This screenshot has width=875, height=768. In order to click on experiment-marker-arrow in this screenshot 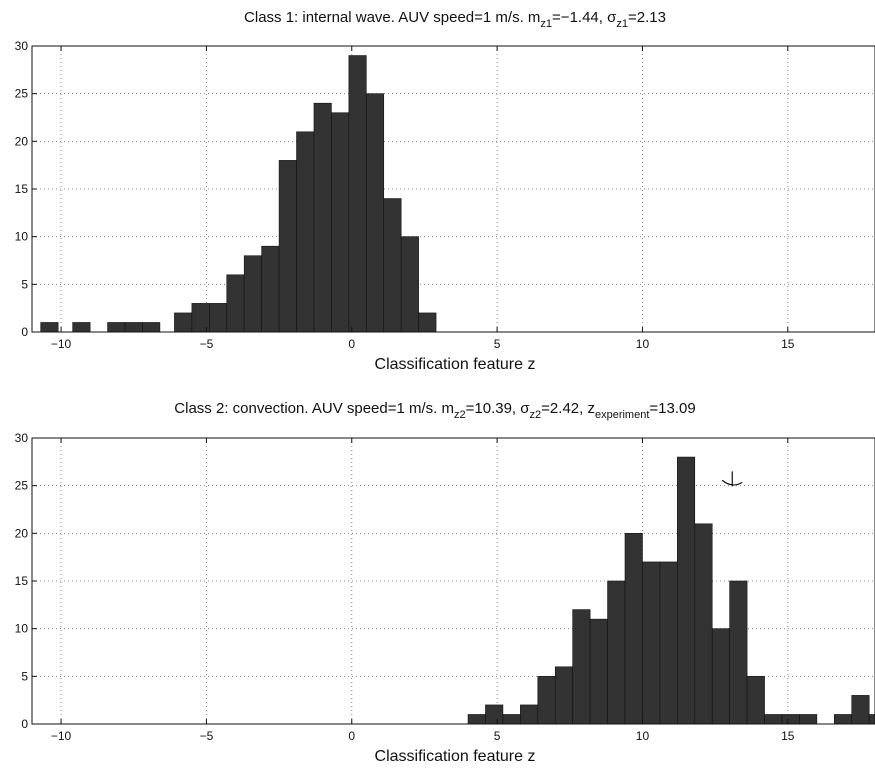, I will do `click(732, 479)`.